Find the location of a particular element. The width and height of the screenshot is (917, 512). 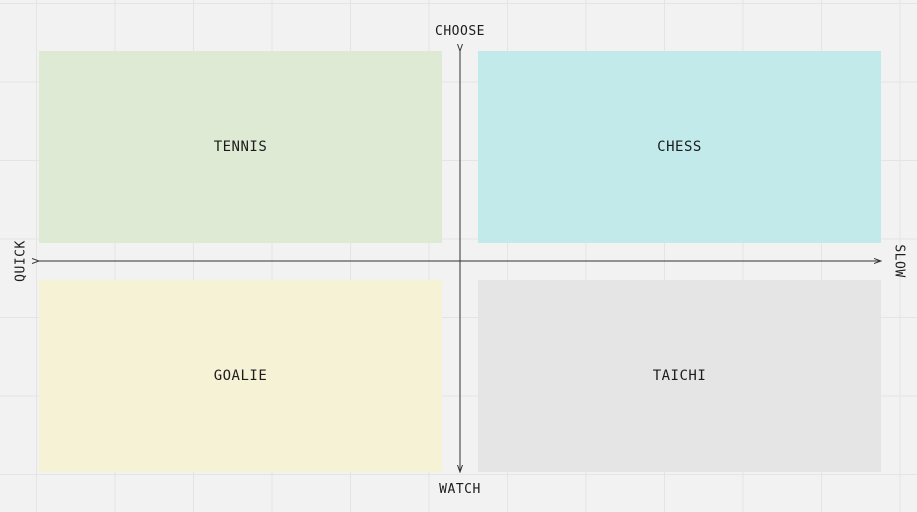

axis-label-left: QUICK is located at coordinates (21, 261).